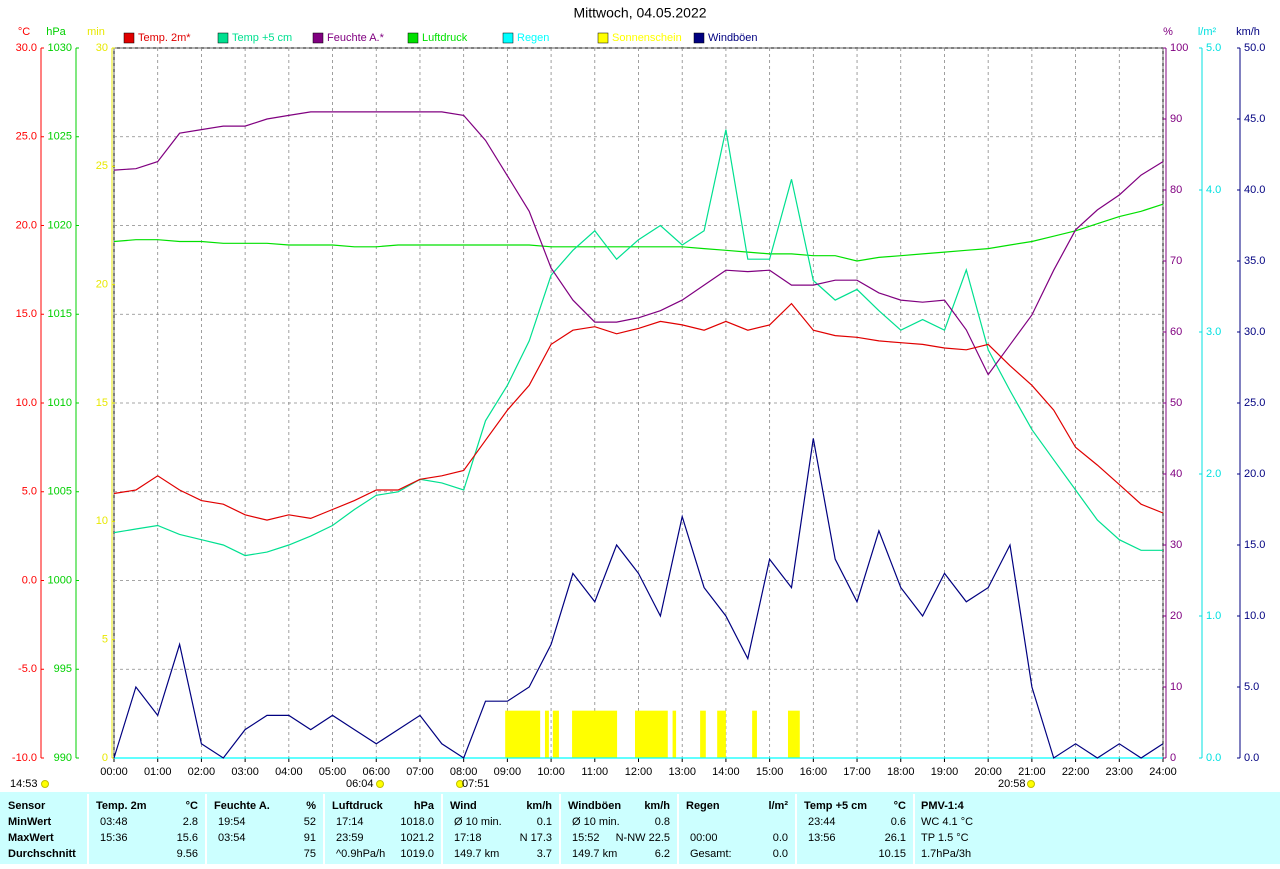  Describe the element at coordinates (822, 838) in the screenshot. I see `table-cell: 13:56` at that location.